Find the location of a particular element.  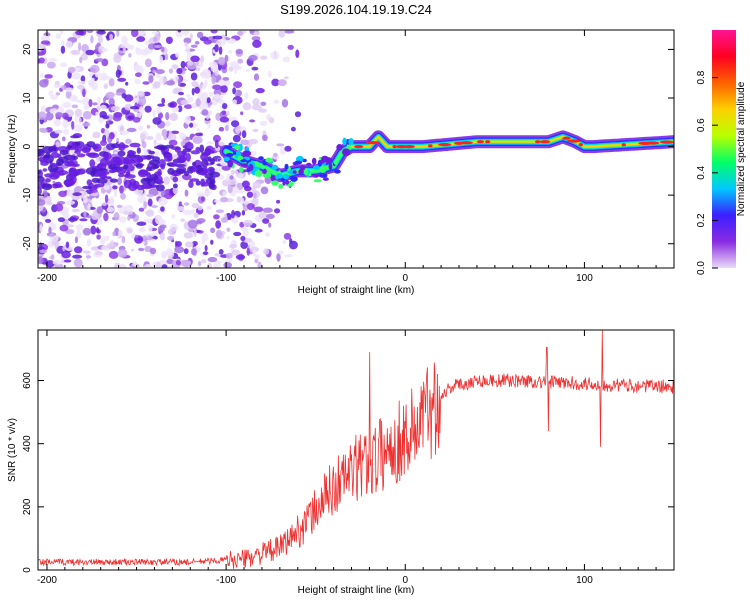

colorbar-label: Normalized spectral amplitude is located at coordinates (741, 148).